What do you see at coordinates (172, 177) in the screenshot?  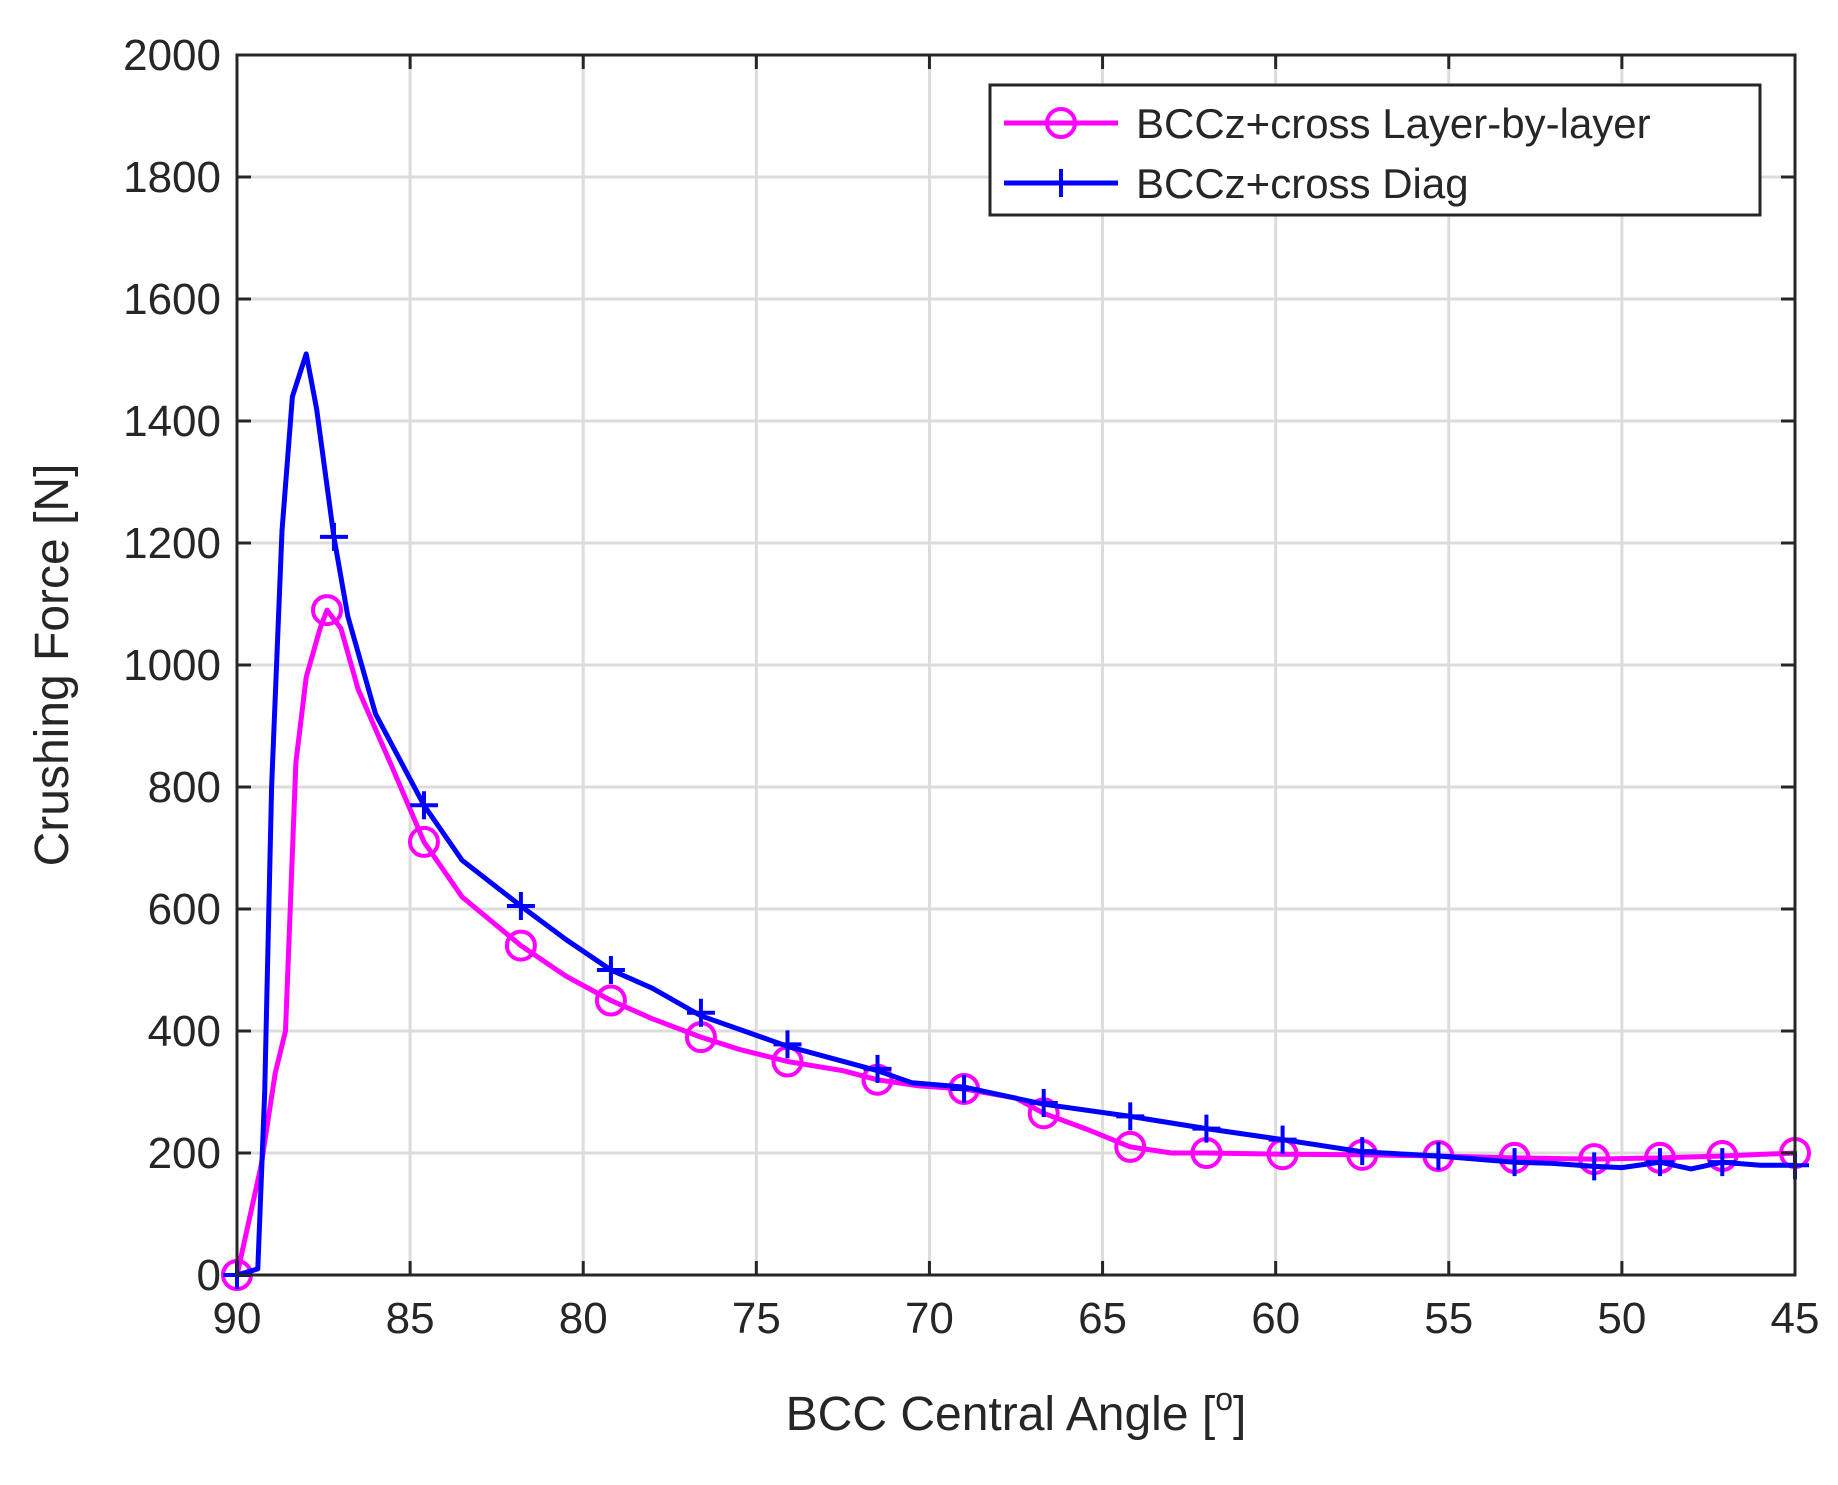 I see `y-tick-label: 1800` at bounding box center [172, 177].